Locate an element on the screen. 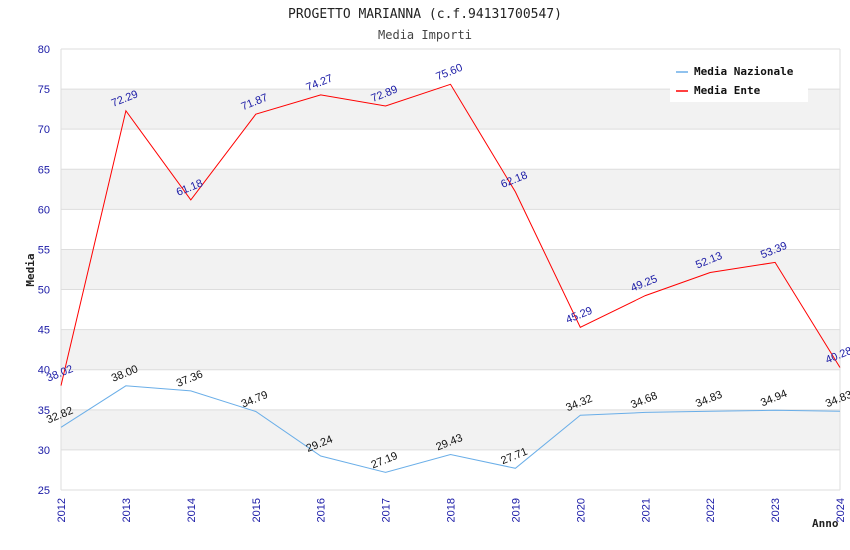 Image resolution: width=850 pixels, height=550 pixels. x-tick-label: 2019 is located at coordinates (516, 510).